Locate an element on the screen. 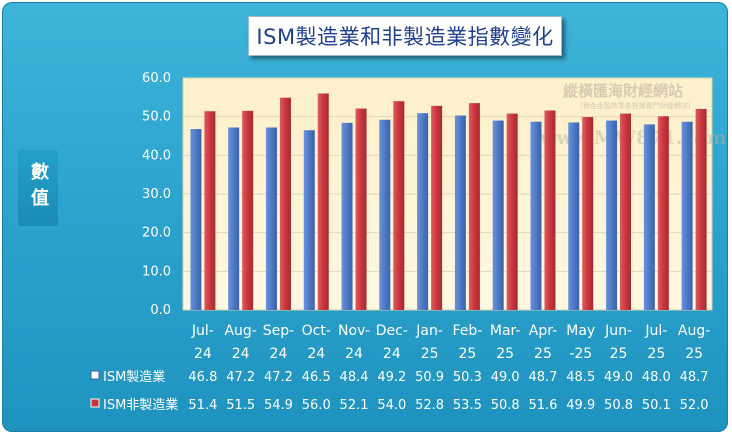  table-cell-non-manufacturing: 56.0 is located at coordinates (316, 405).